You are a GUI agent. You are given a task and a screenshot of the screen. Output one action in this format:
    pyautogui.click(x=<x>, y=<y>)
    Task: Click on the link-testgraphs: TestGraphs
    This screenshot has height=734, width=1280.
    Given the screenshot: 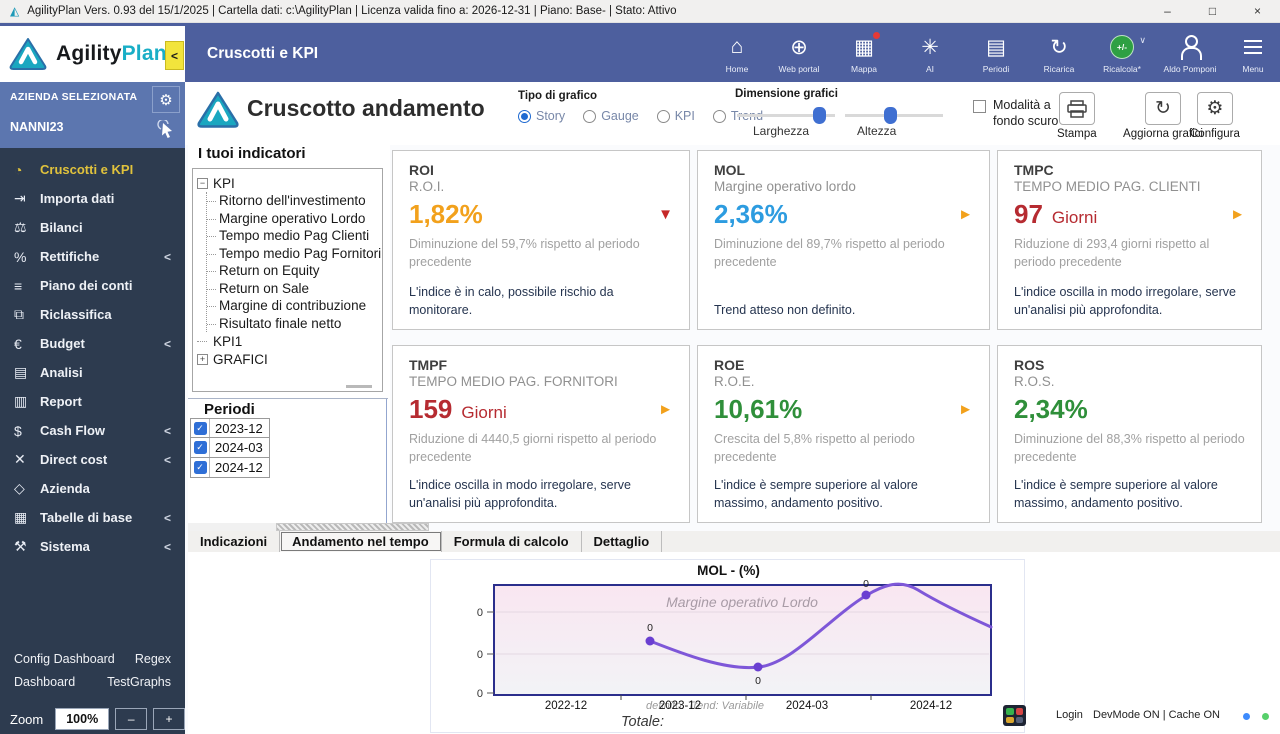 What is the action you would take?
    pyautogui.click(x=139, y=682)
    